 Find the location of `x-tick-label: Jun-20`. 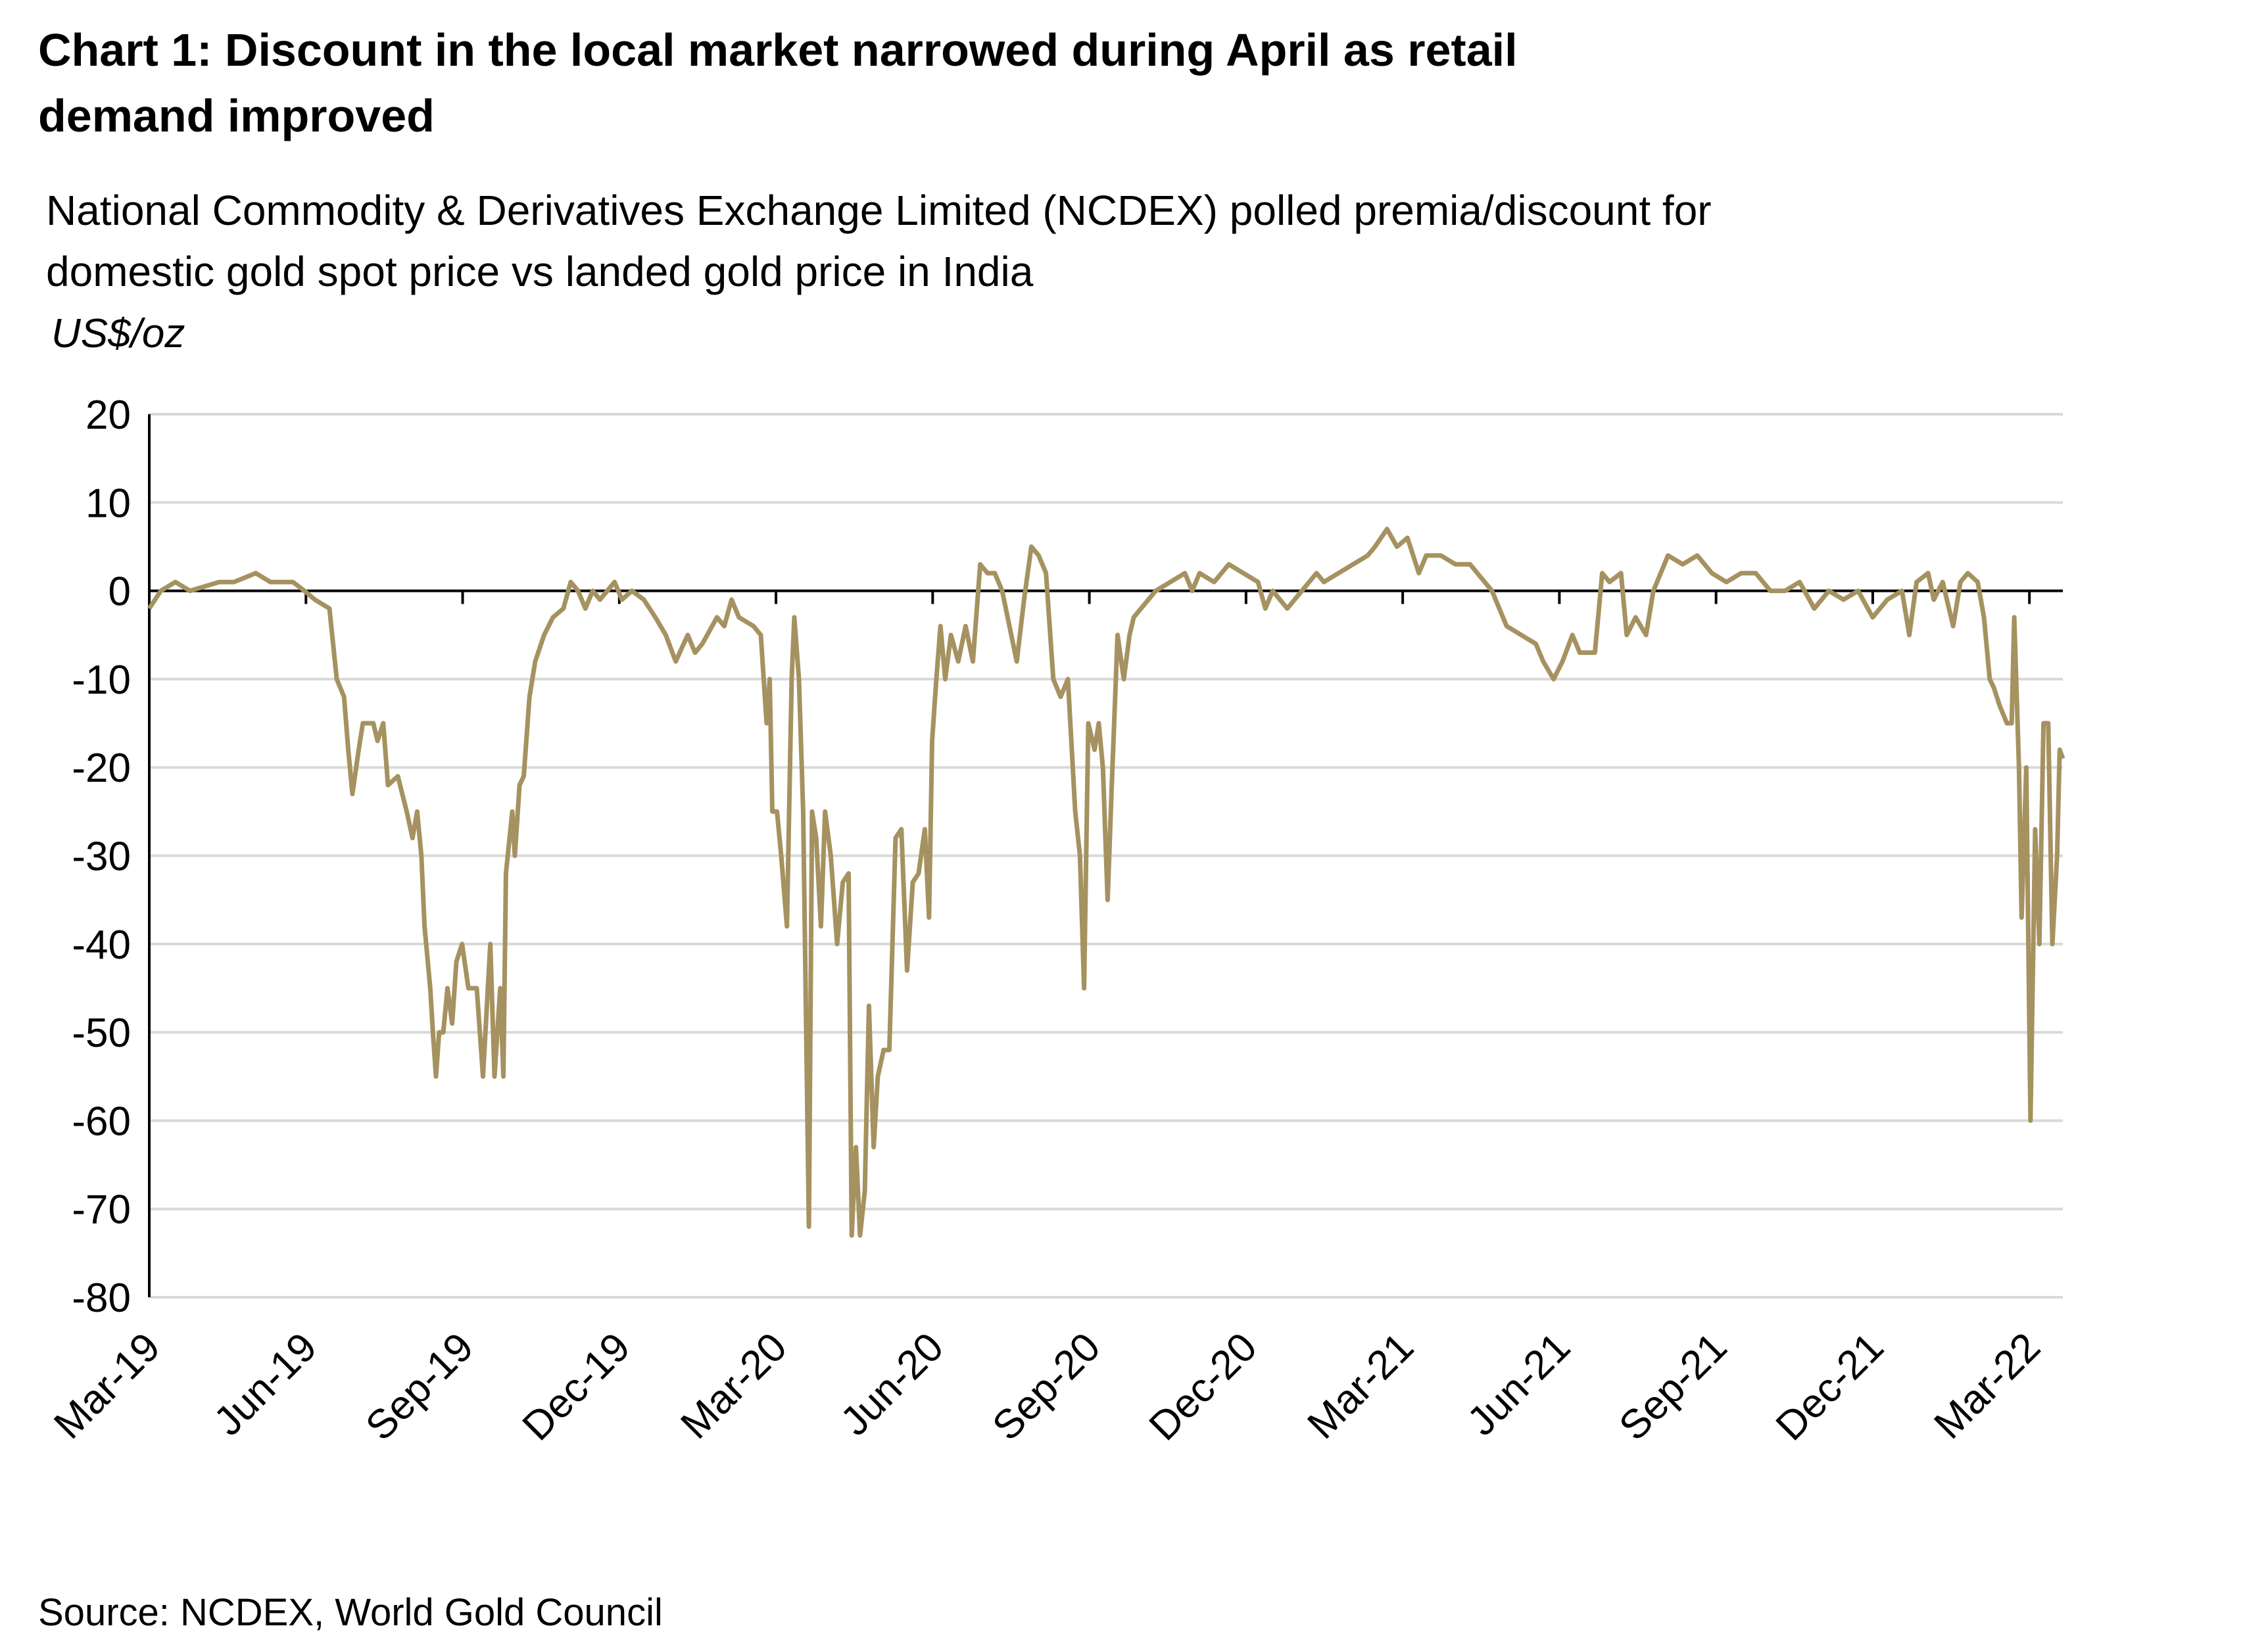

x-tick-label: Jun-20 is located at coordinates (892, 1384).